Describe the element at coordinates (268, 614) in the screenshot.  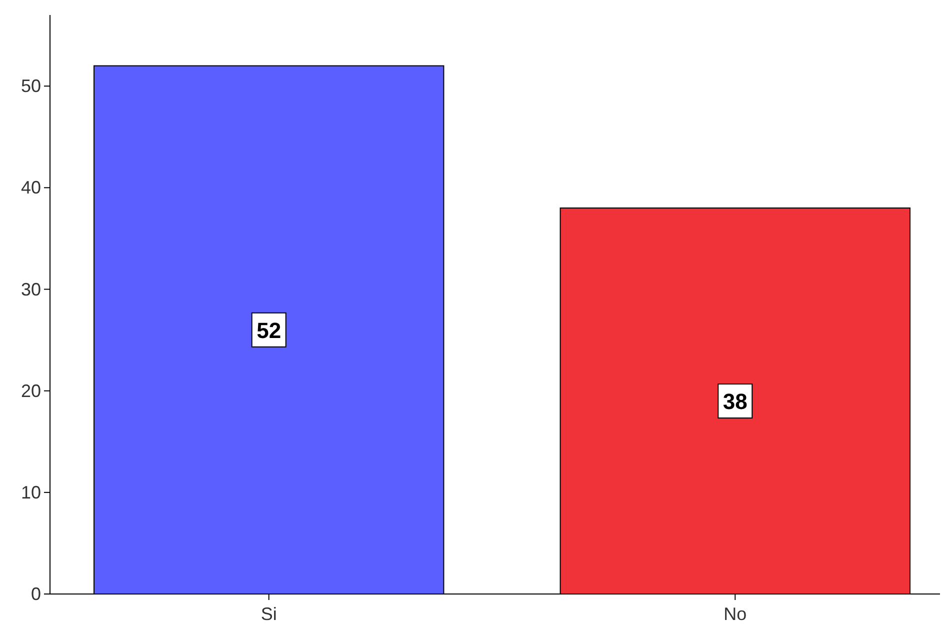
I see `x-tick-label: Si` at that location.